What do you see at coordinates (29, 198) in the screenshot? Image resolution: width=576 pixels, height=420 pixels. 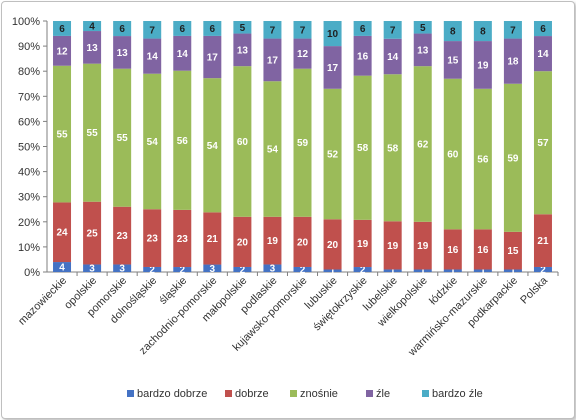 I see `y-tick-label: 30%` at bounding box center [29, 198].